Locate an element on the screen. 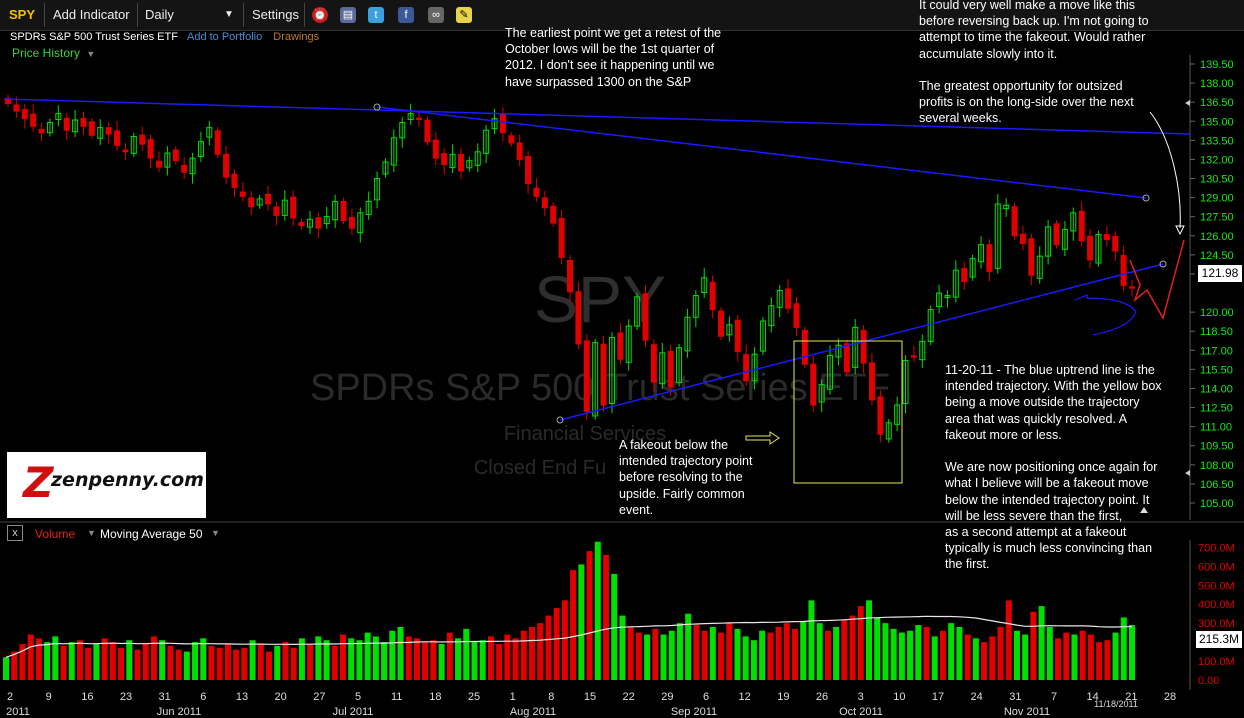 The width and height of the screenshot is (1244, 718). projected-fakeout-path is located at coordinates (1157, 279).